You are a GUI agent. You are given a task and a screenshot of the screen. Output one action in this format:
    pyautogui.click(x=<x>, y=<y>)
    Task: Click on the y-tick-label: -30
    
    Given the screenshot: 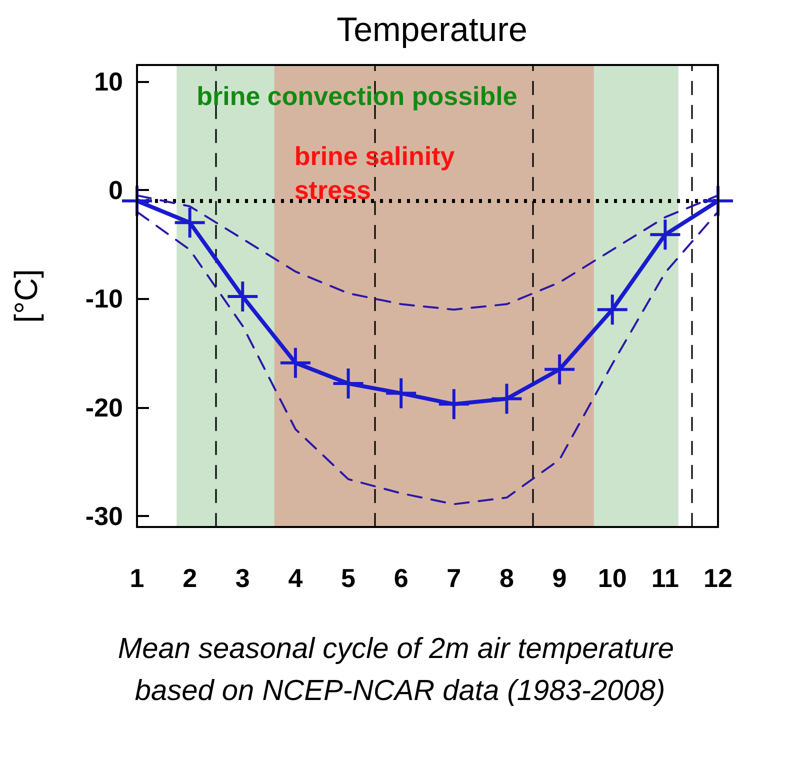 What is the action you would take?
    pyautogui.click(x=104, y=516)
    